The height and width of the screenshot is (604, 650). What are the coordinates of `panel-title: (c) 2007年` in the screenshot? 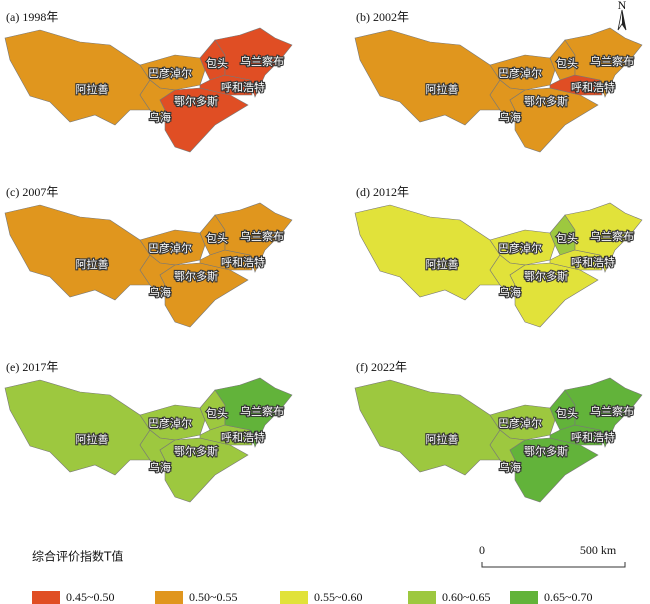 It's located at (32, 192).